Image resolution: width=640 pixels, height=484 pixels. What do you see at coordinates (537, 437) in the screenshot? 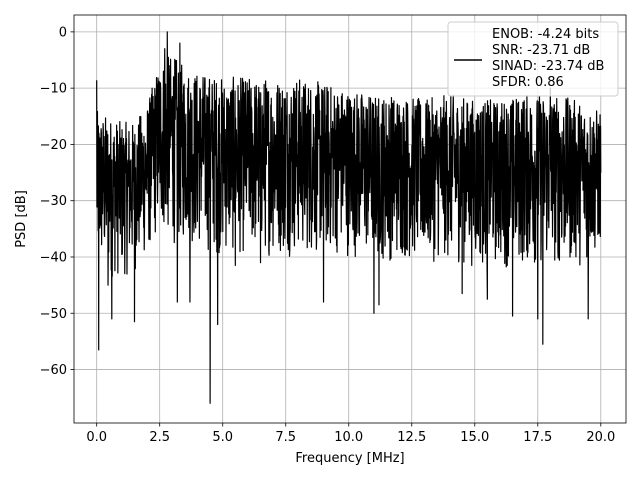
I see `x-tick-label: 17.5` at bounding box center [537, 437].